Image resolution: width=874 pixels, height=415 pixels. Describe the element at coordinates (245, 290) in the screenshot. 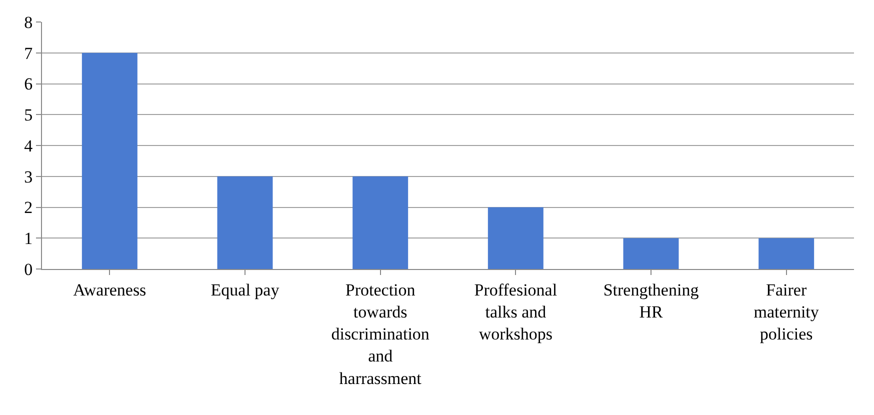

I see `x-tick-label: Equal pay` at that location.